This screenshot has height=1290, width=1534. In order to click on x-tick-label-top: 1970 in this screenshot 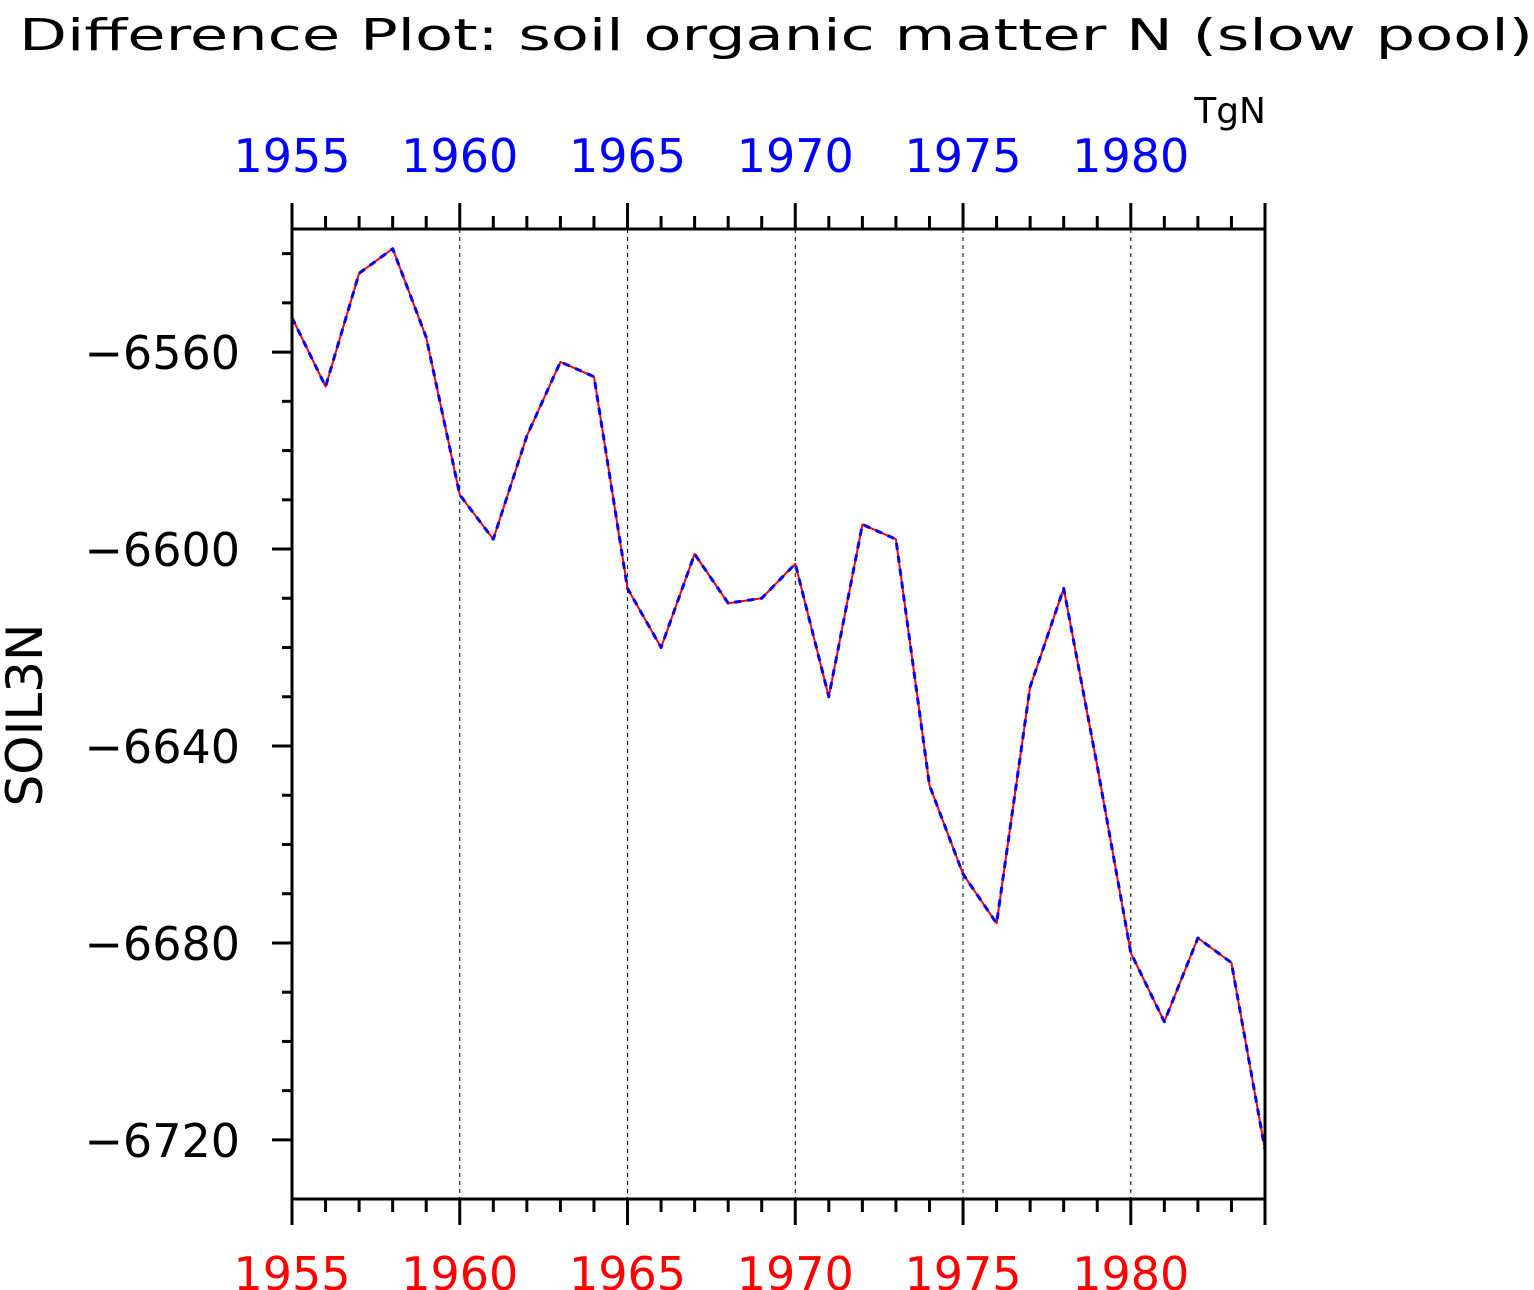, I will do `click(795, 156)`.